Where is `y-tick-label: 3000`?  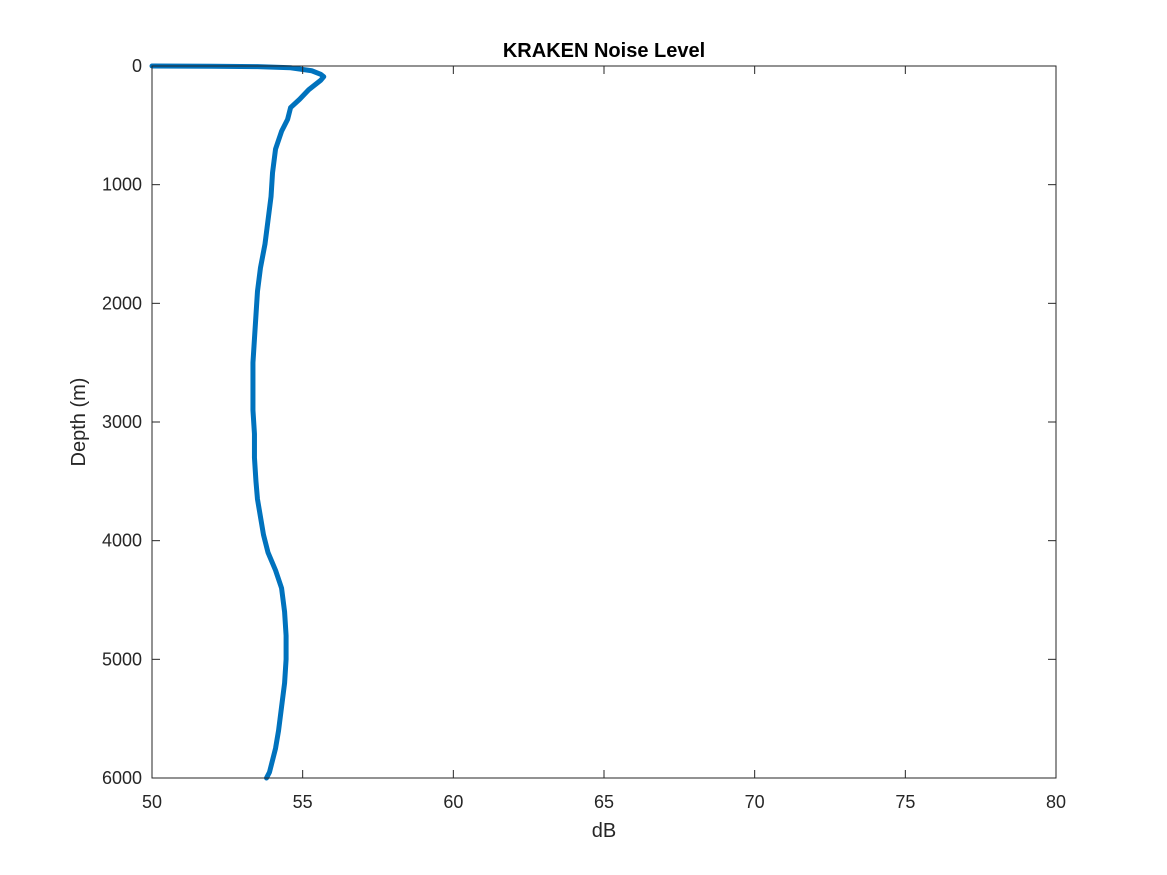
y-tick-label: 3000 is located at coordinates (122, 422).